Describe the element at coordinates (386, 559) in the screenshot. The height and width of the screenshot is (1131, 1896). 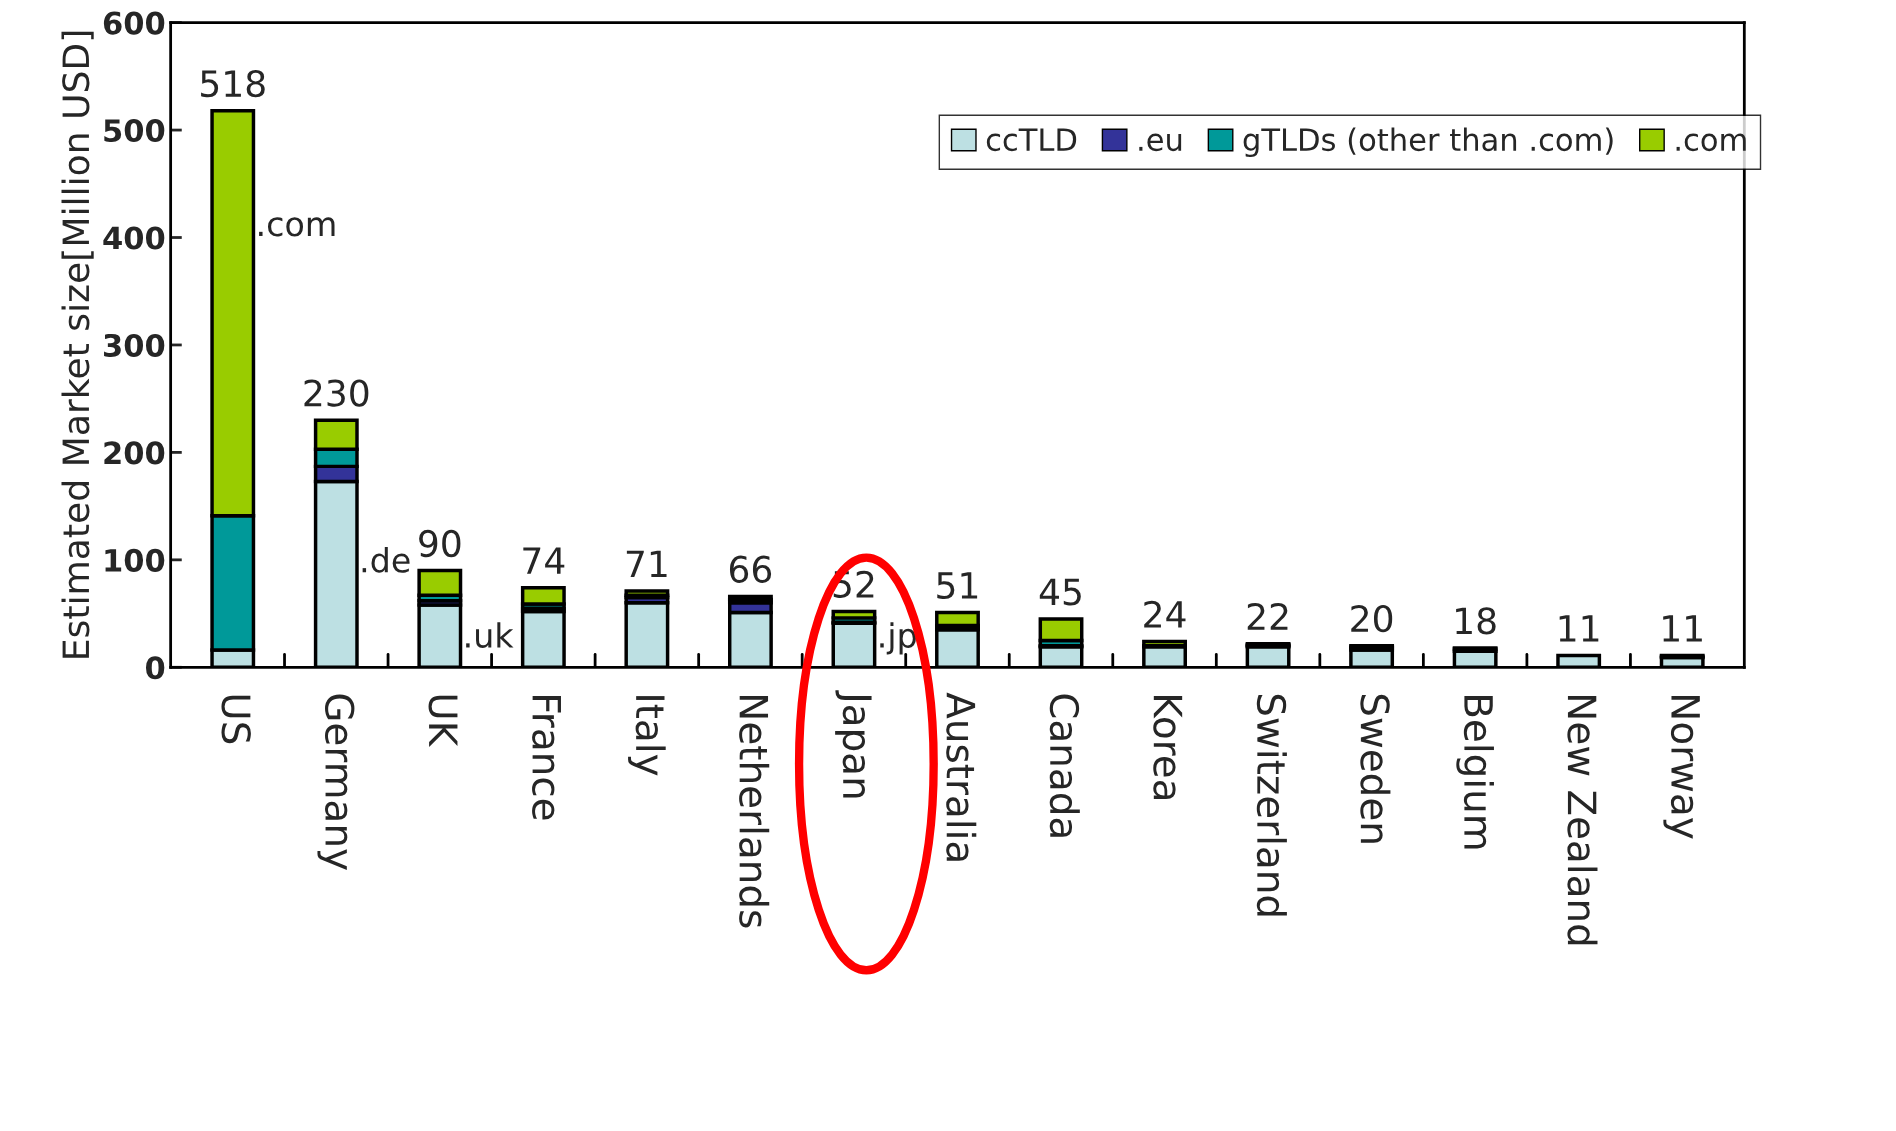
I see `annotation: .de` at that location.